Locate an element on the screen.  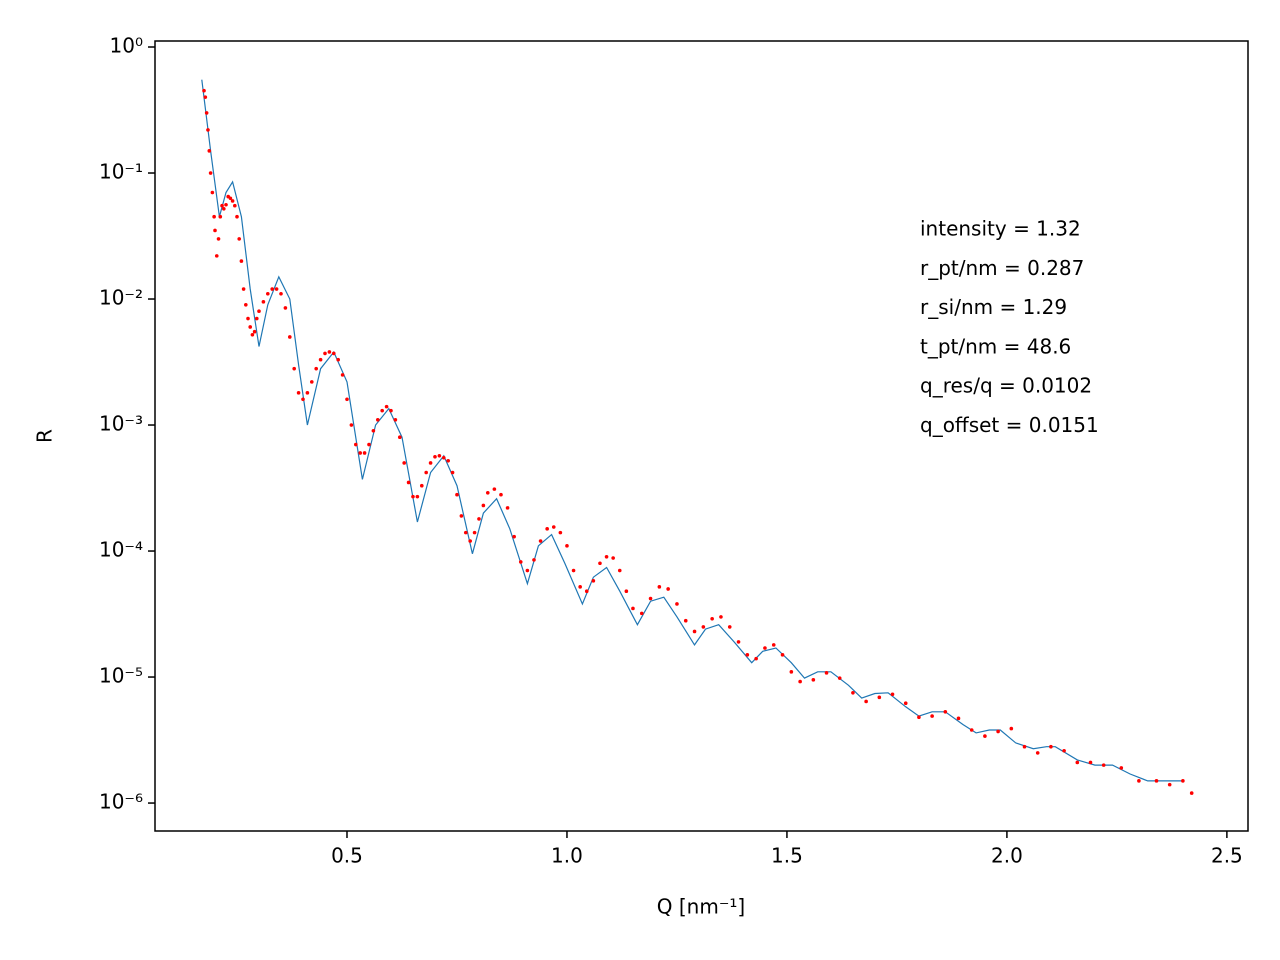
y-axis-label: R is located at coordinates (45, 436).